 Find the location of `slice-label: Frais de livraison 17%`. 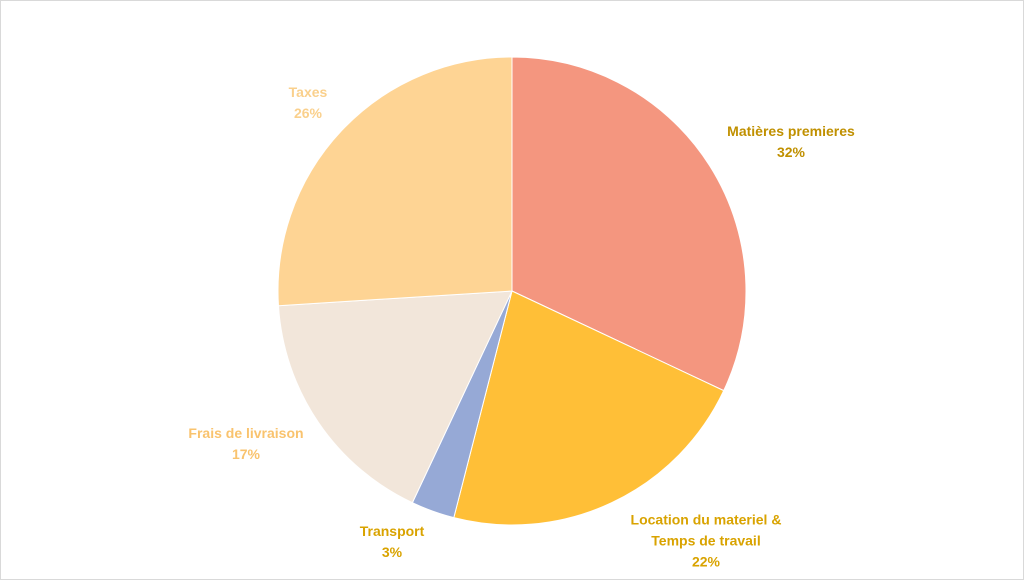

slice-label: Frais de livraison 17% is located at coordinates (245, 444).